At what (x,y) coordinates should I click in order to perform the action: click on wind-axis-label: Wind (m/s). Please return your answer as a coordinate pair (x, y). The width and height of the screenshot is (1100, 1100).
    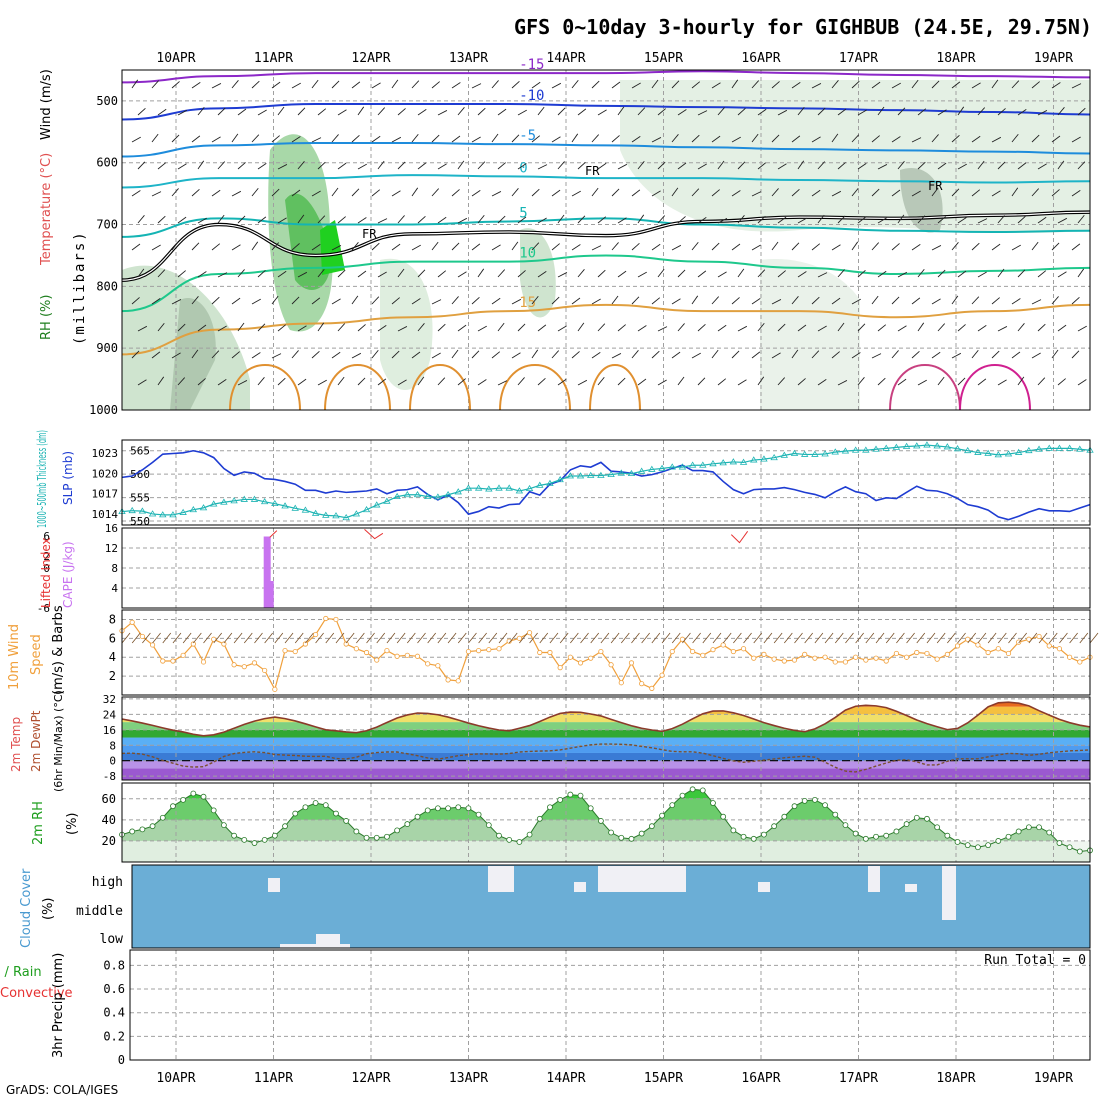
    Looking at the image, I should click on (46, 104).